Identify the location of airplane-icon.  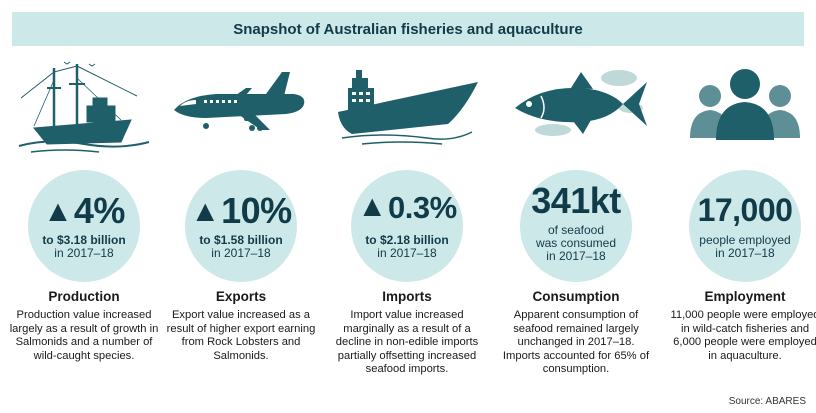
(239, 101).